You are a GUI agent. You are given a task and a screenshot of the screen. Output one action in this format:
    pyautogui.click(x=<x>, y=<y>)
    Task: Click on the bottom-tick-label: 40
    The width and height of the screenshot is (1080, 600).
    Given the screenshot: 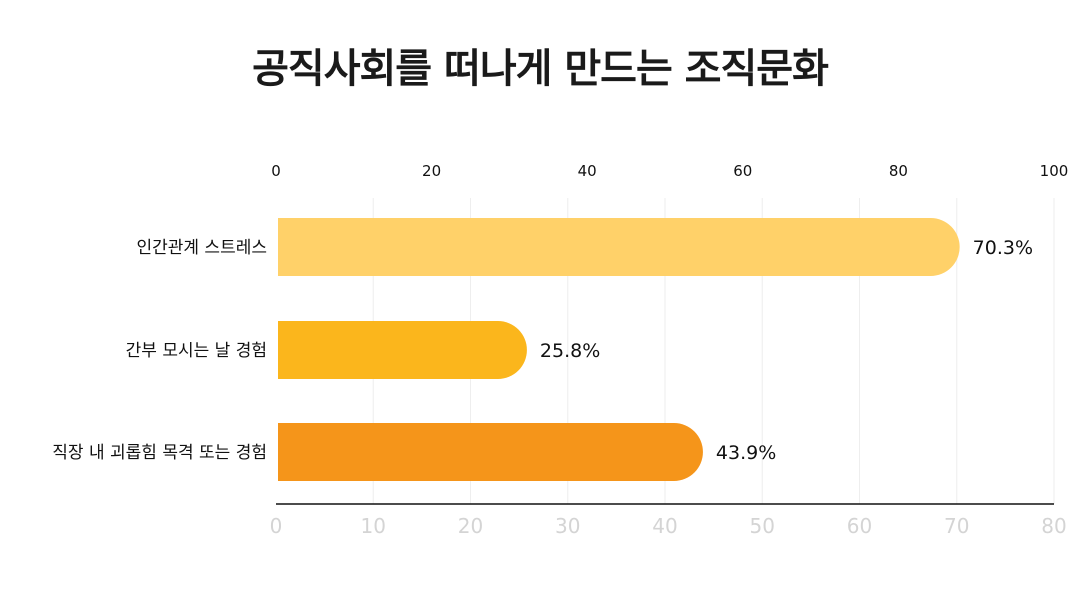 What is the action you would take?
    pyautogui.click(x=664, y=526)
    